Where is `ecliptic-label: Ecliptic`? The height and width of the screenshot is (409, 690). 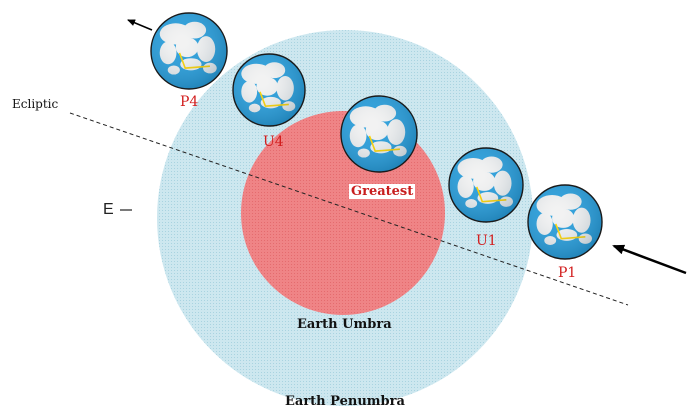 ecliptic-label: Ecliptic is located at coordinates (35, 104).